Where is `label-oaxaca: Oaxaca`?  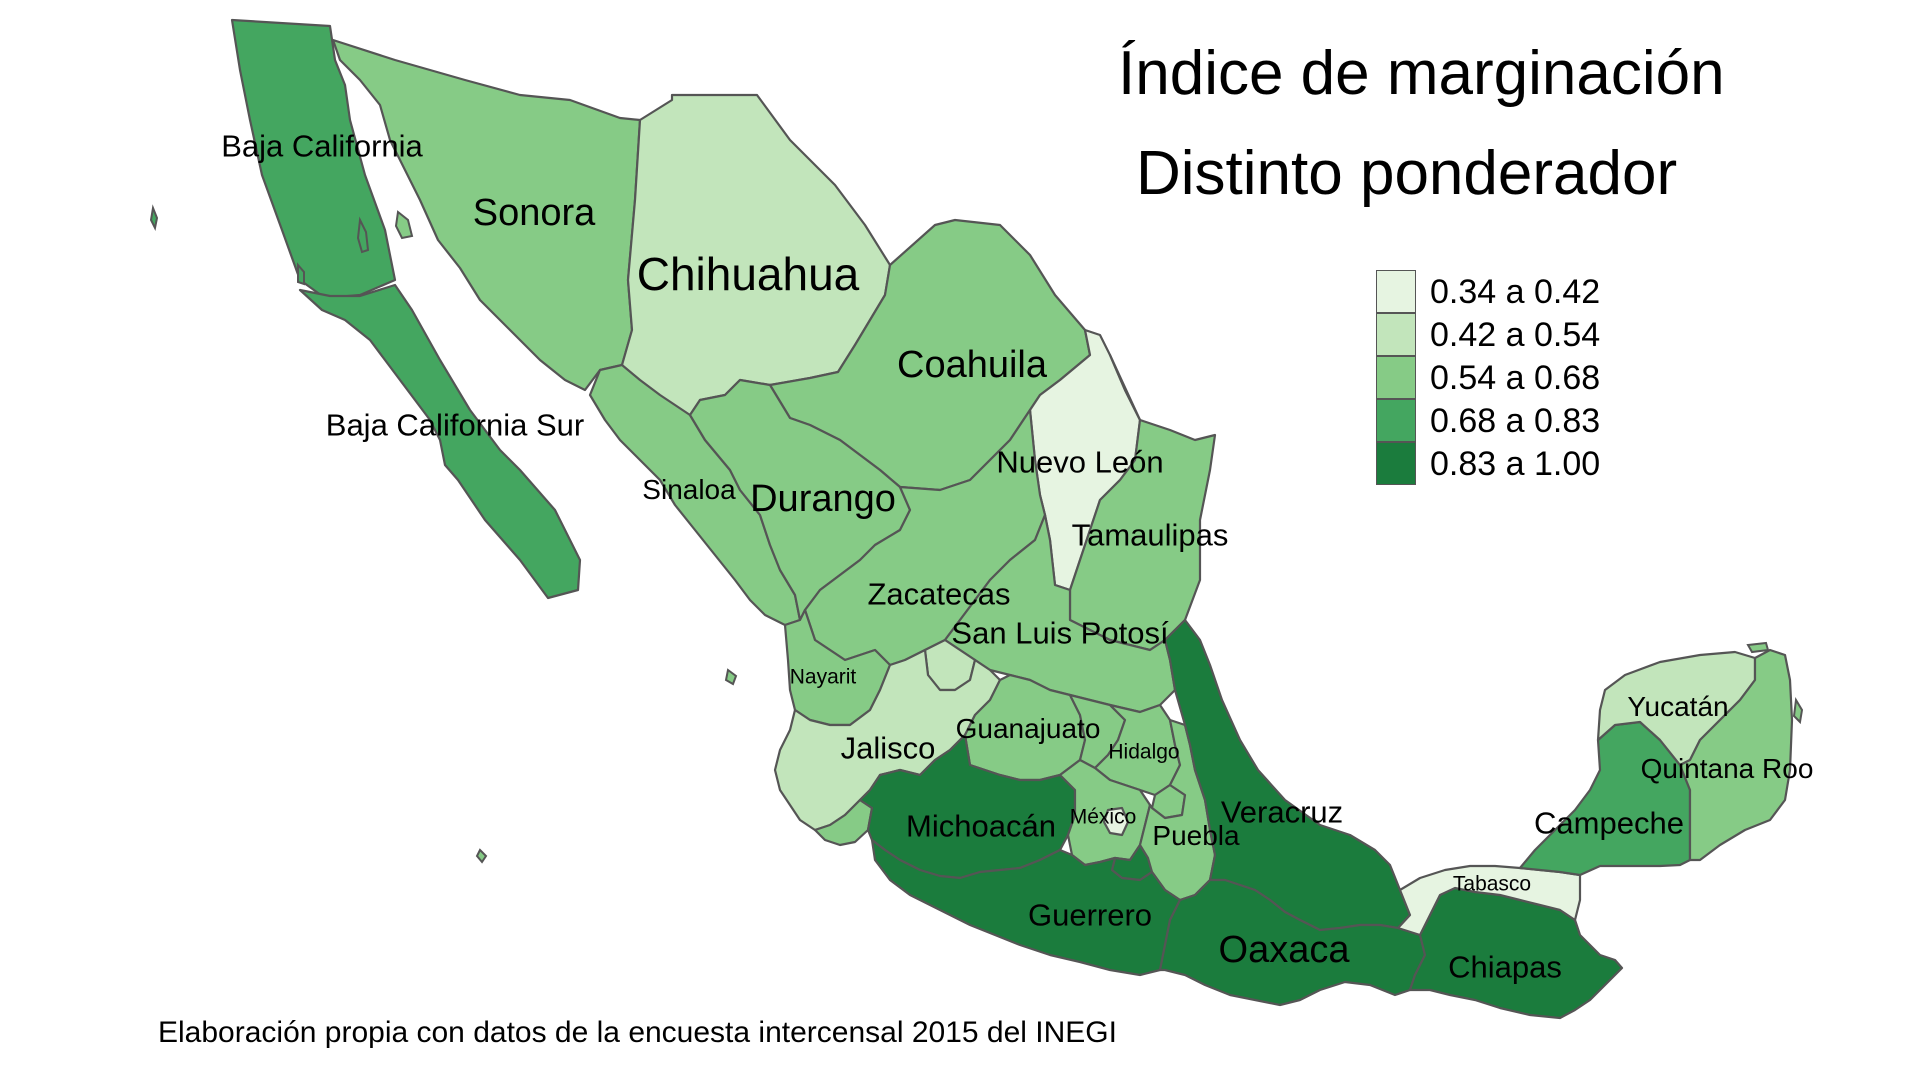
label-oaxaca: Oaxaca is located at coordinates (1284, 950).